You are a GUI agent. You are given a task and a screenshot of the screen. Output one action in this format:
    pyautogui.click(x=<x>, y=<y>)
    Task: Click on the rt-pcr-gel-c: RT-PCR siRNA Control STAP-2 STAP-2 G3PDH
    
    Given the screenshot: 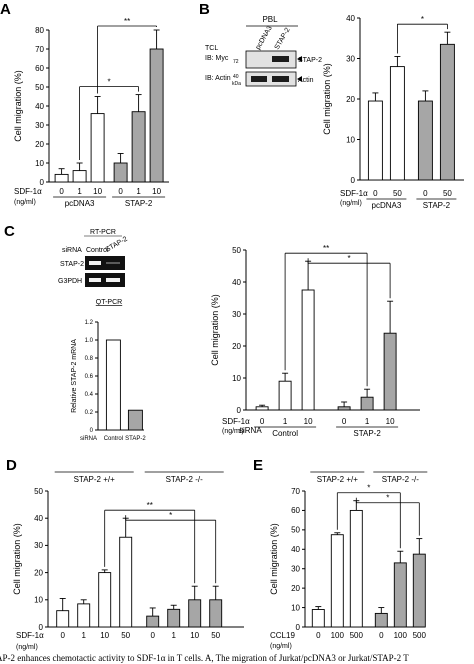 What is the action you would take?
    pyautogui.click(x=93, y=258)
    